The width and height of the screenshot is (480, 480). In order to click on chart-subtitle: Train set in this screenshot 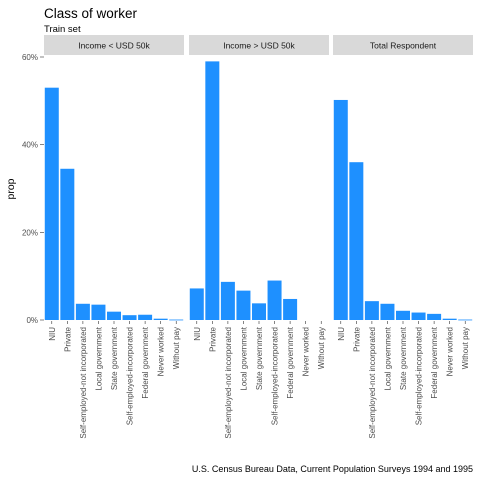, I will do `click(62, 29)`.